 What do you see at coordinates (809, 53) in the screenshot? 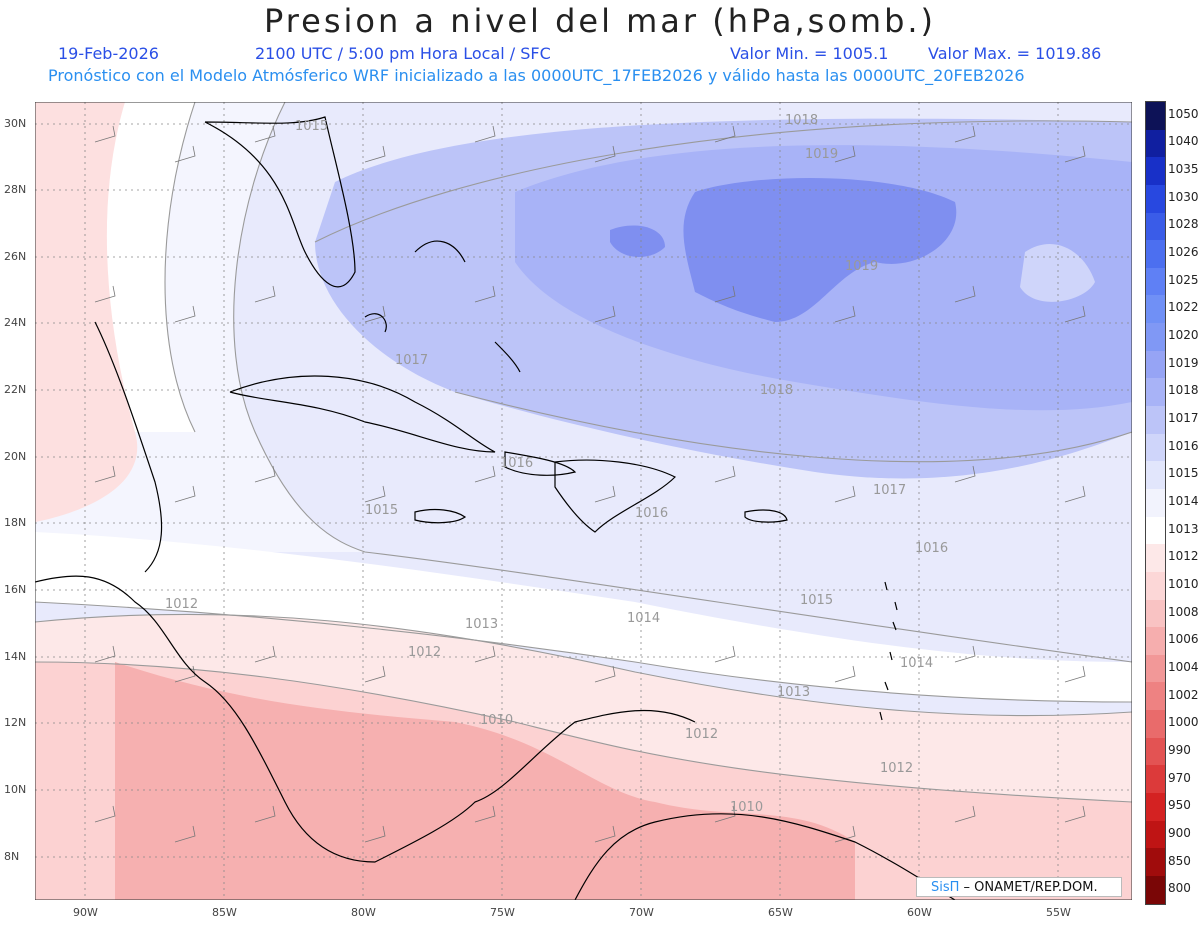
I see `min-value: Valor Min. = 1005.1` at bounding box center [809, 53].